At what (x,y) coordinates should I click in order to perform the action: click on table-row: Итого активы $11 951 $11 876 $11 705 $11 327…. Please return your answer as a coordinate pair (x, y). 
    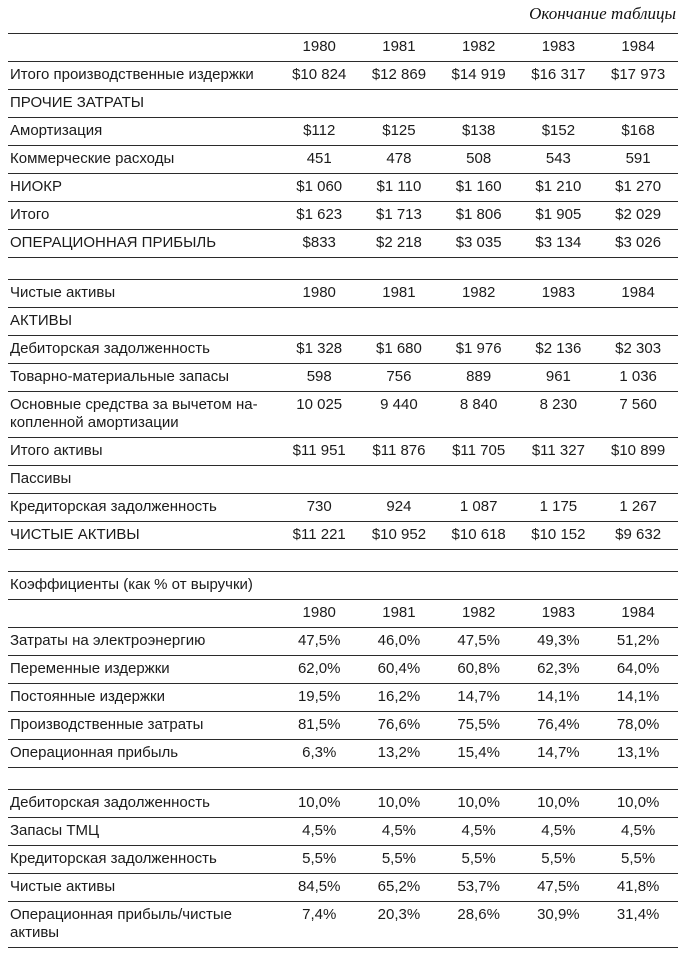
    Looking at the image, I should click on (343, 452).